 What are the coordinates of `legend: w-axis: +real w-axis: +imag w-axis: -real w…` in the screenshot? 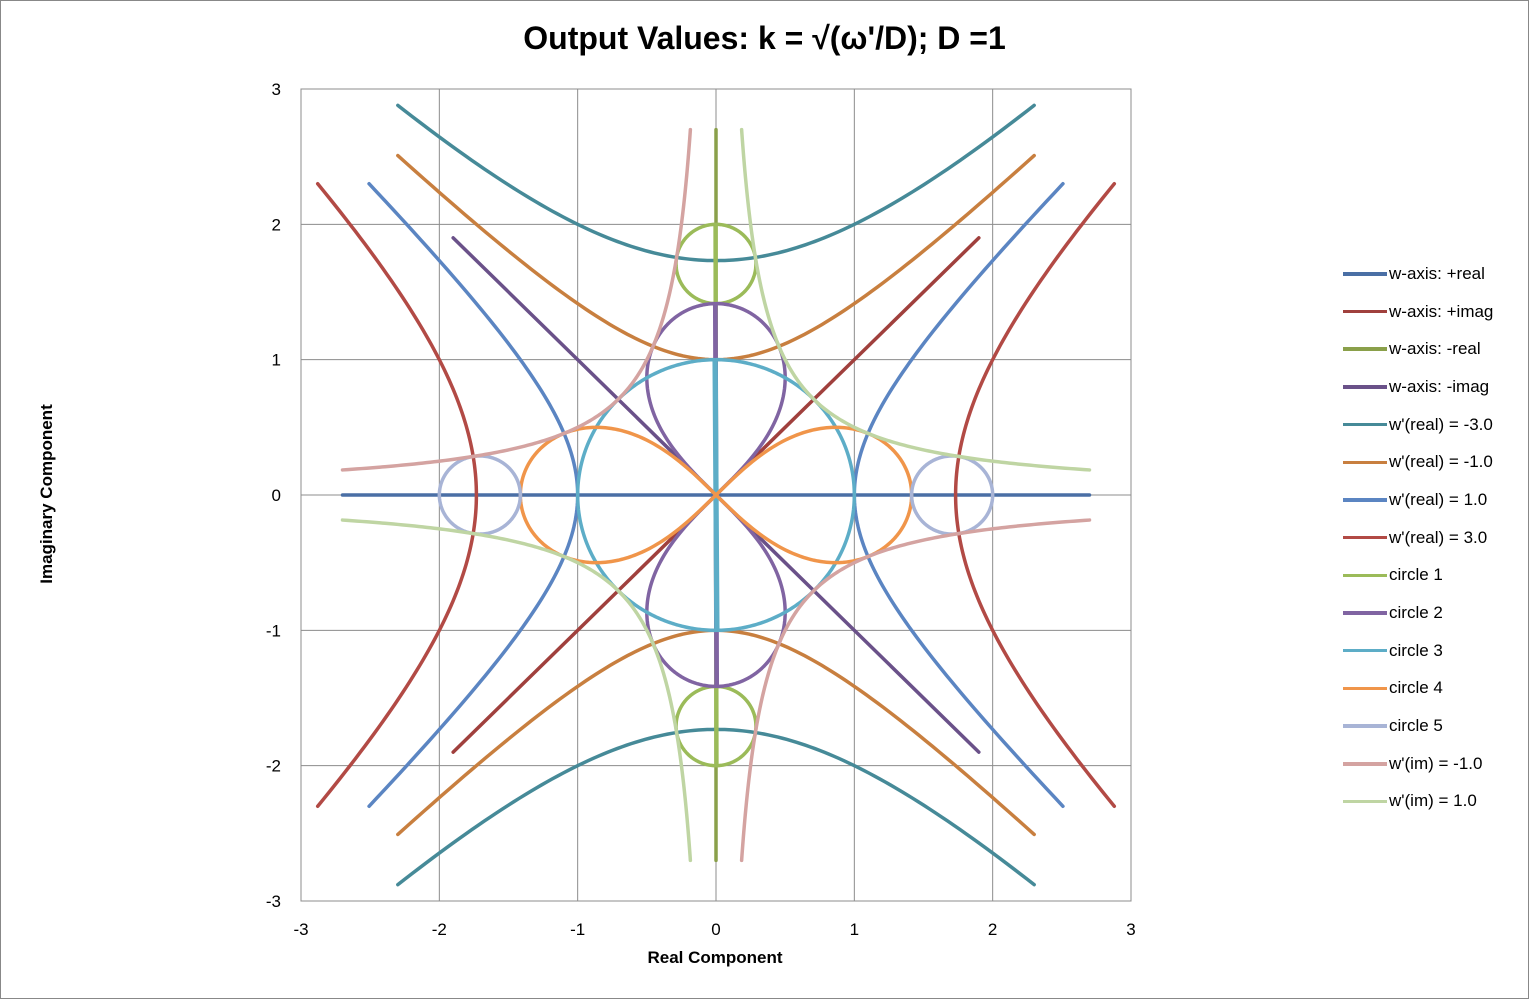 It's located at (1433, 537).